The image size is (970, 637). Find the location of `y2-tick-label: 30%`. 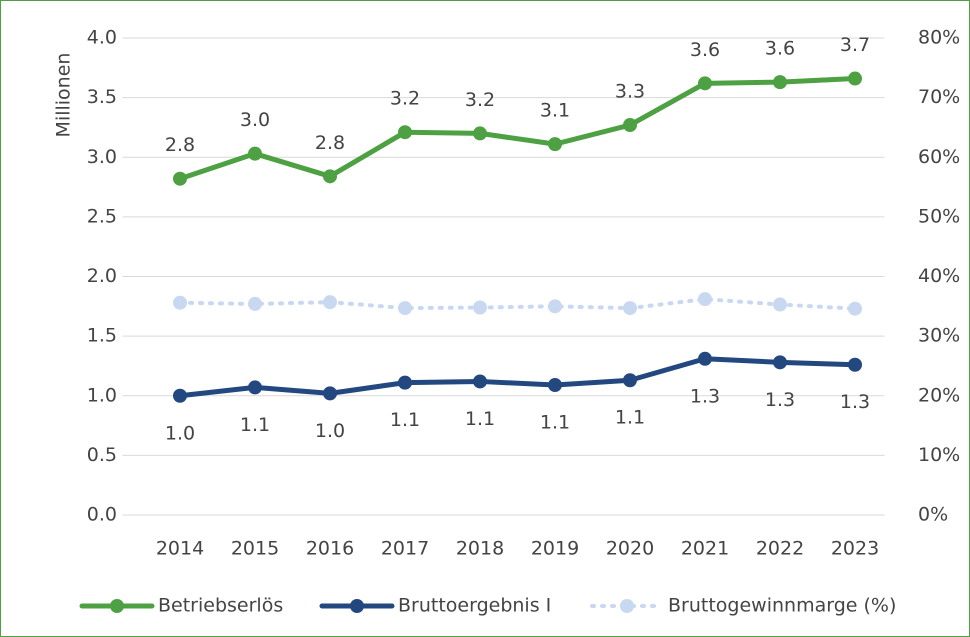

y2-tick-label: 30% is located at coordinates (939, 336).